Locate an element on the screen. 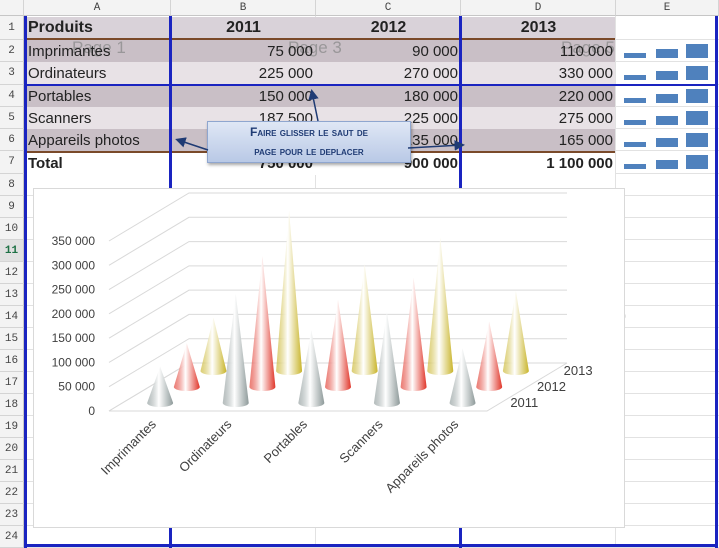  y-tick-label: 300 000 is located at coordinates (74, 265).